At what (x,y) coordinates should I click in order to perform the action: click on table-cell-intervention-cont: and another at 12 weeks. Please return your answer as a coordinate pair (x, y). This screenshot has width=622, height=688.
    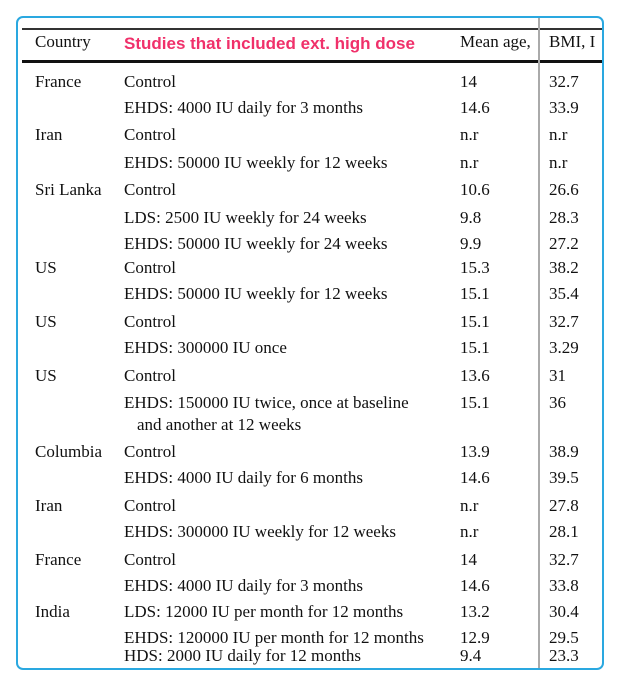
    Looking at the image, I should click on (219, 424).